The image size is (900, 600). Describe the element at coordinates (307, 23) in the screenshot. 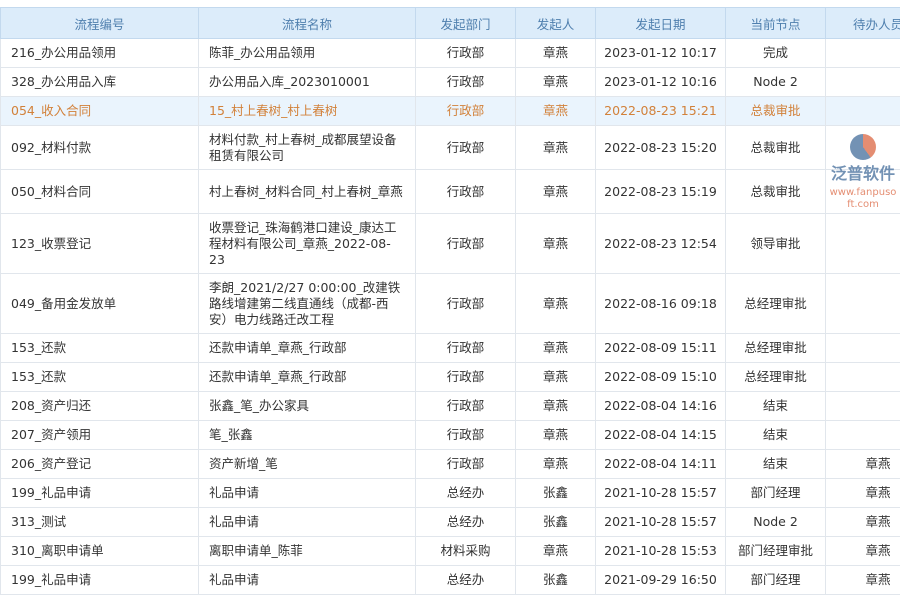

I see `header-col-flow-name: 流程名称` at that location.